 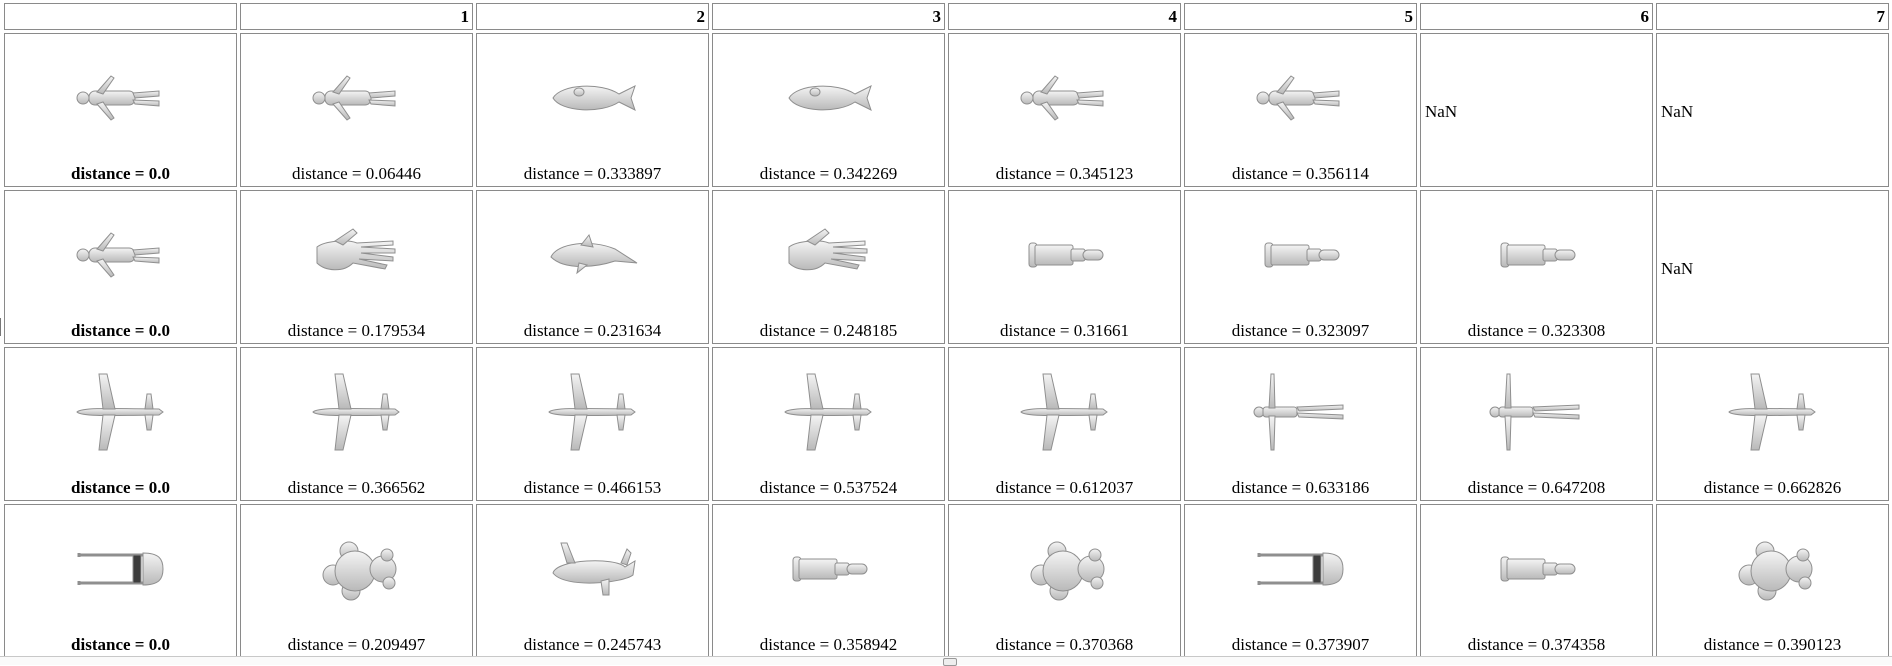 I want to click on distance-label: distance = 0.06446, so click(x=356, y=173).